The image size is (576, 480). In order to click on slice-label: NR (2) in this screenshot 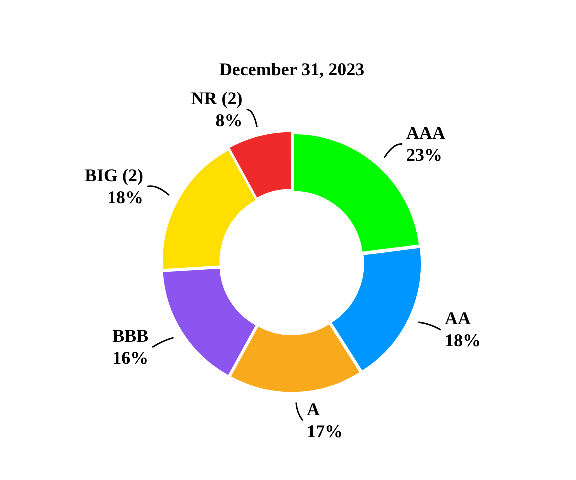, I will do `click(217, 98)`.